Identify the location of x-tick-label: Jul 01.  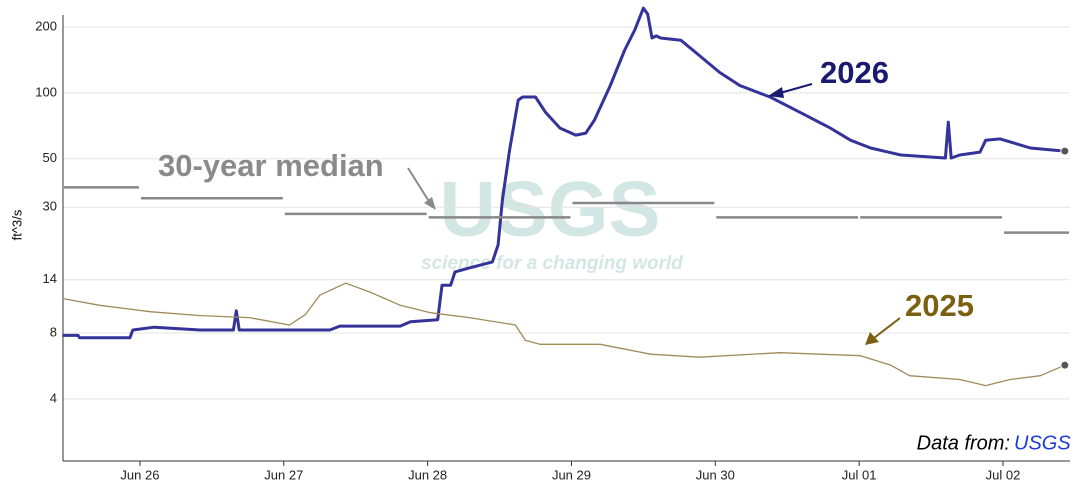
(859, 474).